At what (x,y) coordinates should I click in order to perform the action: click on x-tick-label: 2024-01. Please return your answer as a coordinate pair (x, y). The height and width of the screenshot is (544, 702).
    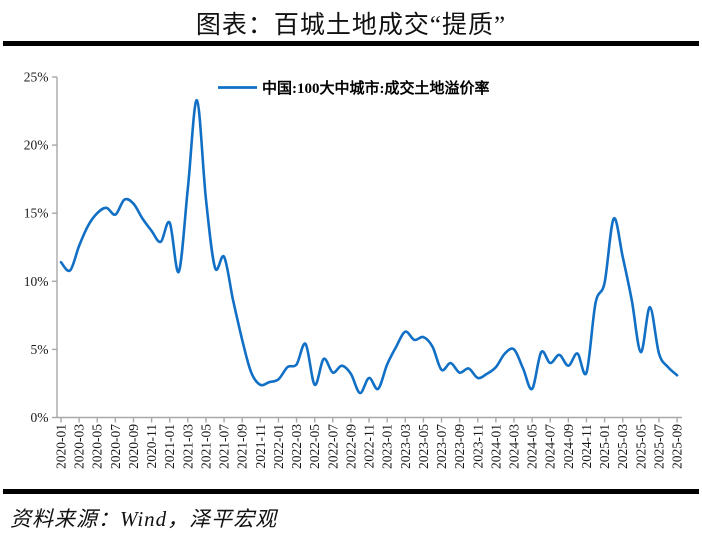
    Looking at the image, I should click on (495, 446).